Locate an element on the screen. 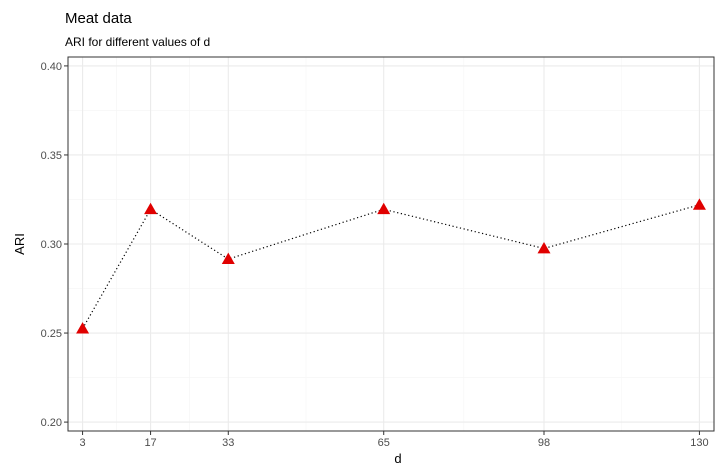 The width and height of the screenshot is (723, 470). x-axis-title: d is located at coordinates (397, 458).